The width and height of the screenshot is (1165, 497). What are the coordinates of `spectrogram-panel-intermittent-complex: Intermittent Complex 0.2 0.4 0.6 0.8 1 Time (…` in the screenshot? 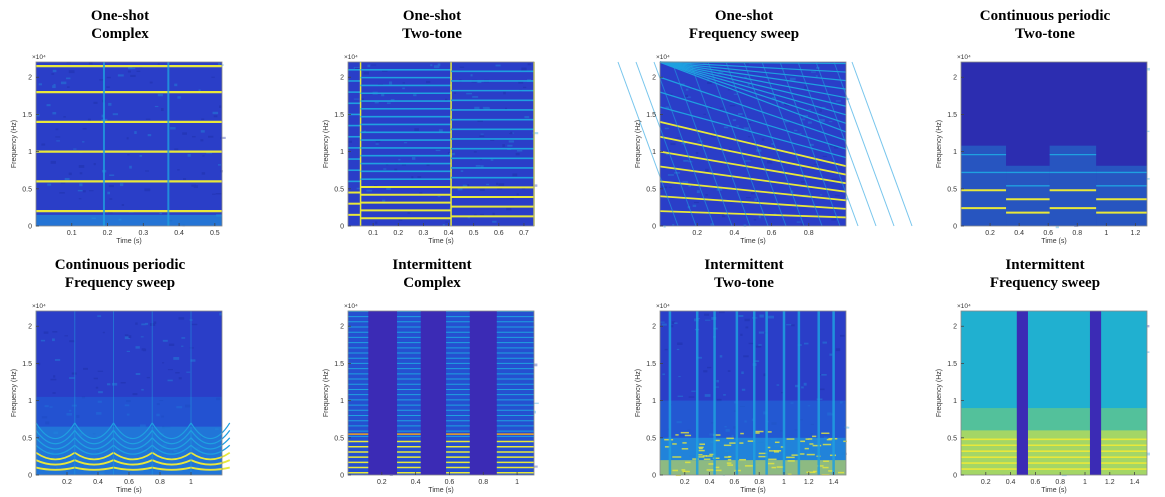 It's located at (432, 373).